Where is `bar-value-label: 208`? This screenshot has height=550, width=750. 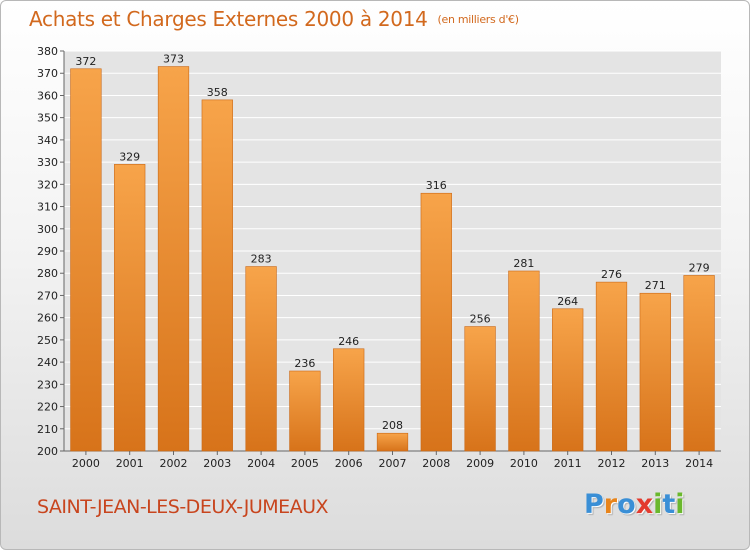
bar-value-label: 208 is located at coordinates (392, 425).